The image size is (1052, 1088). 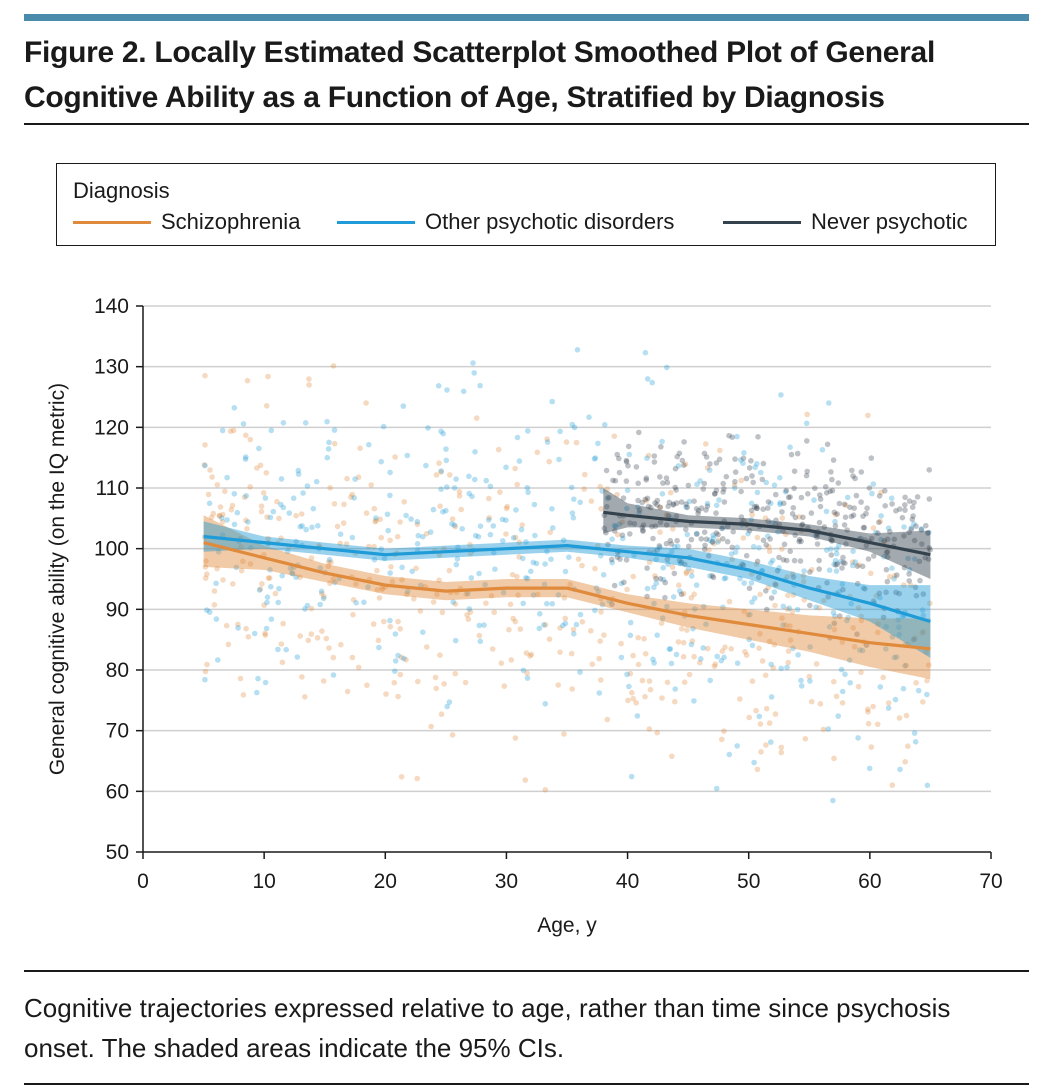 I want to click on legend-swatch-never-psychotic, so click(x=762, y=222).